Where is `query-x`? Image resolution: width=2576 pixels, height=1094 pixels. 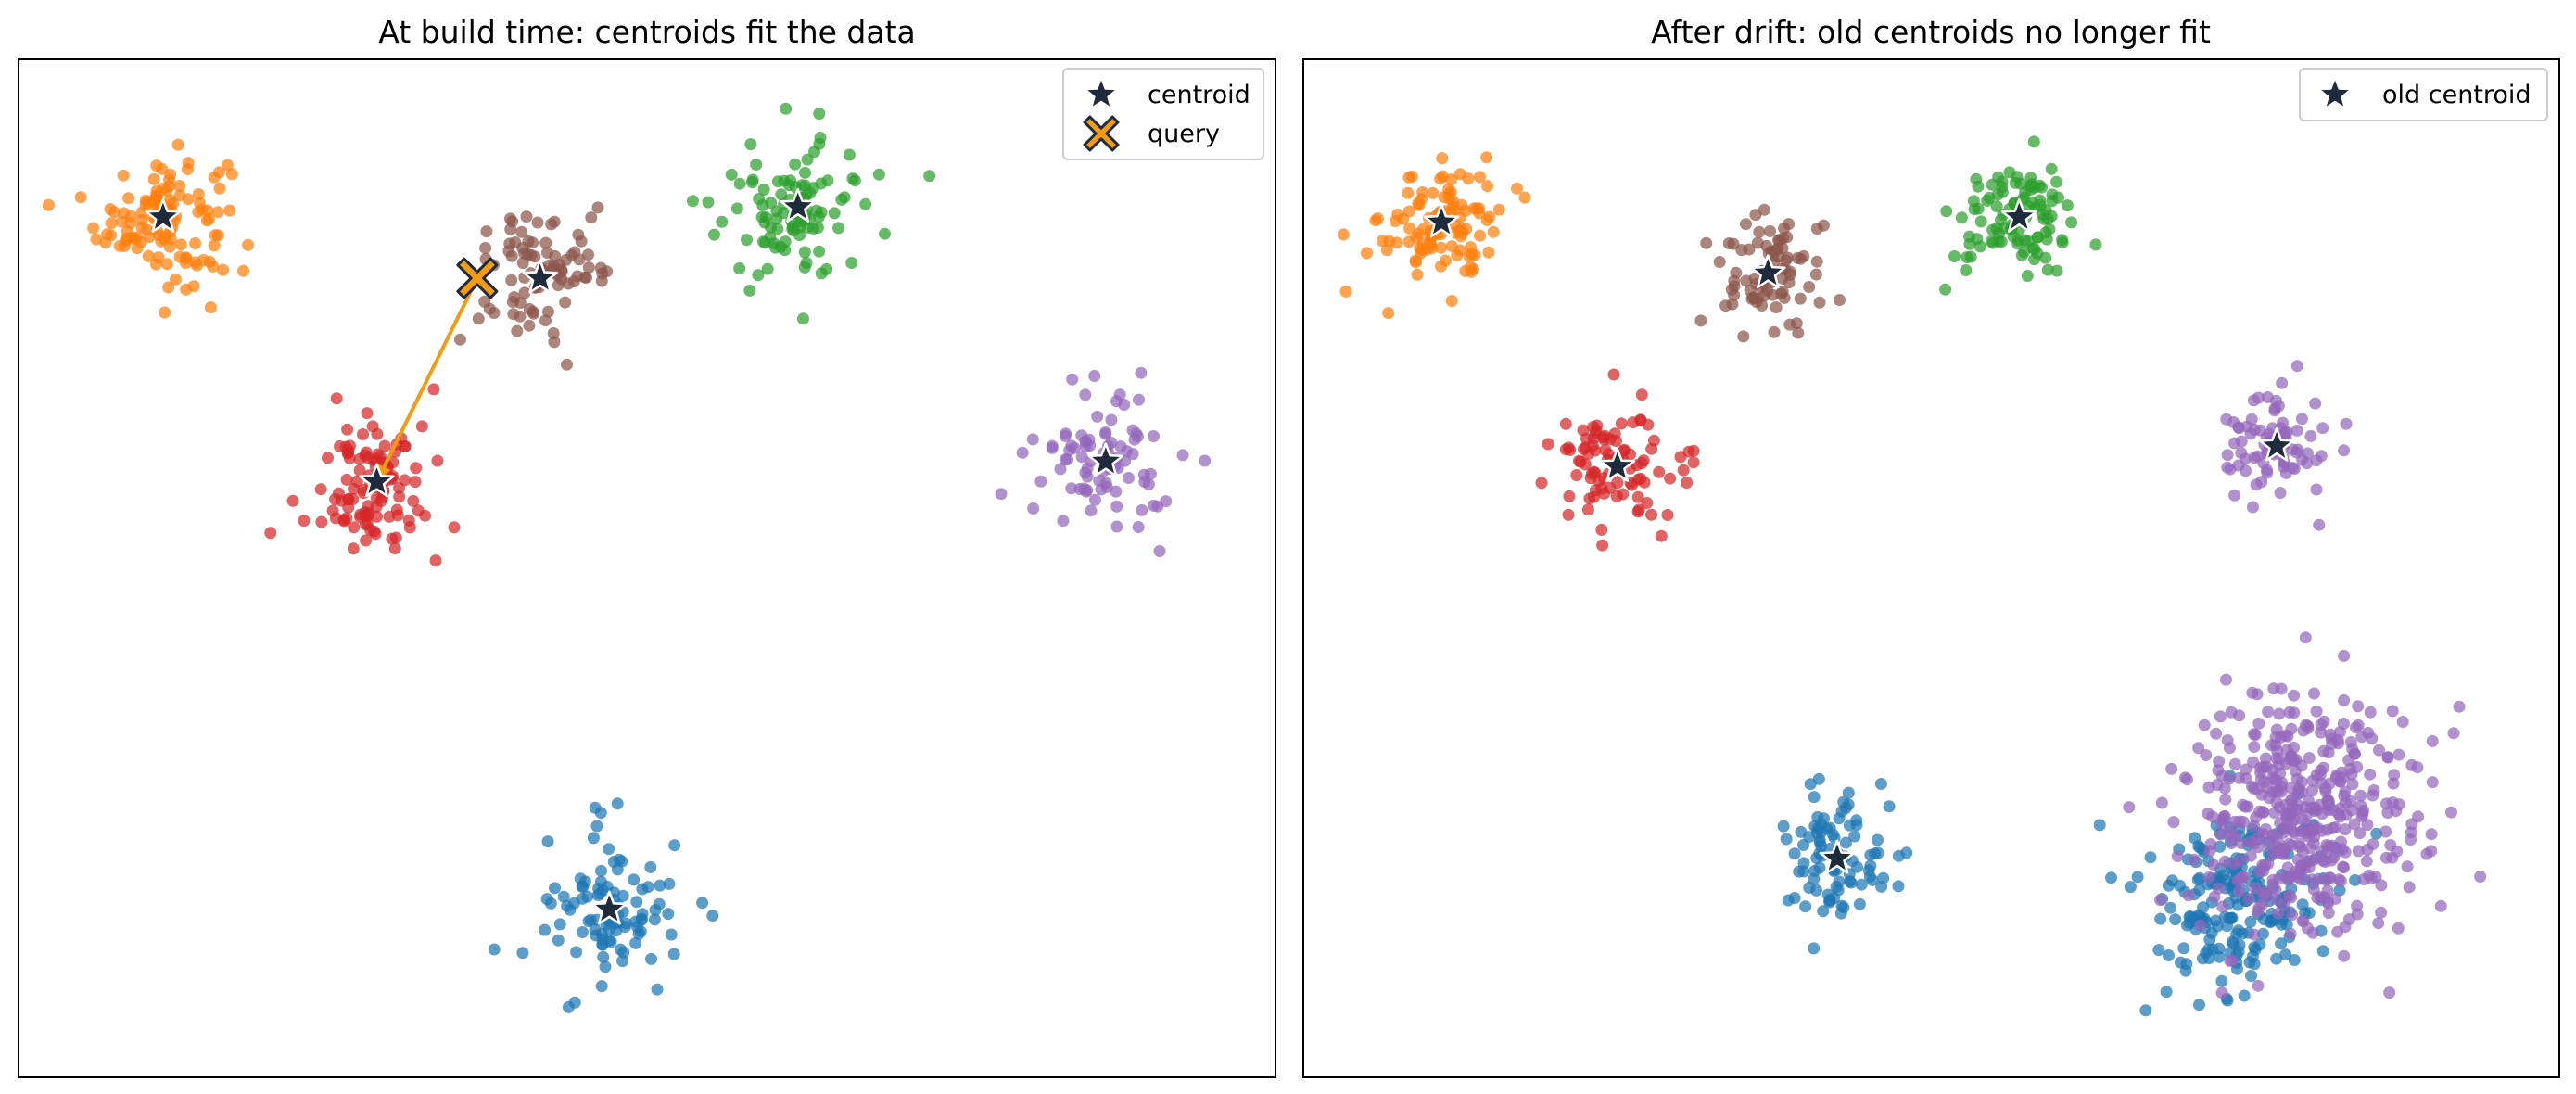 query-x is located at coordinates (477, 278).